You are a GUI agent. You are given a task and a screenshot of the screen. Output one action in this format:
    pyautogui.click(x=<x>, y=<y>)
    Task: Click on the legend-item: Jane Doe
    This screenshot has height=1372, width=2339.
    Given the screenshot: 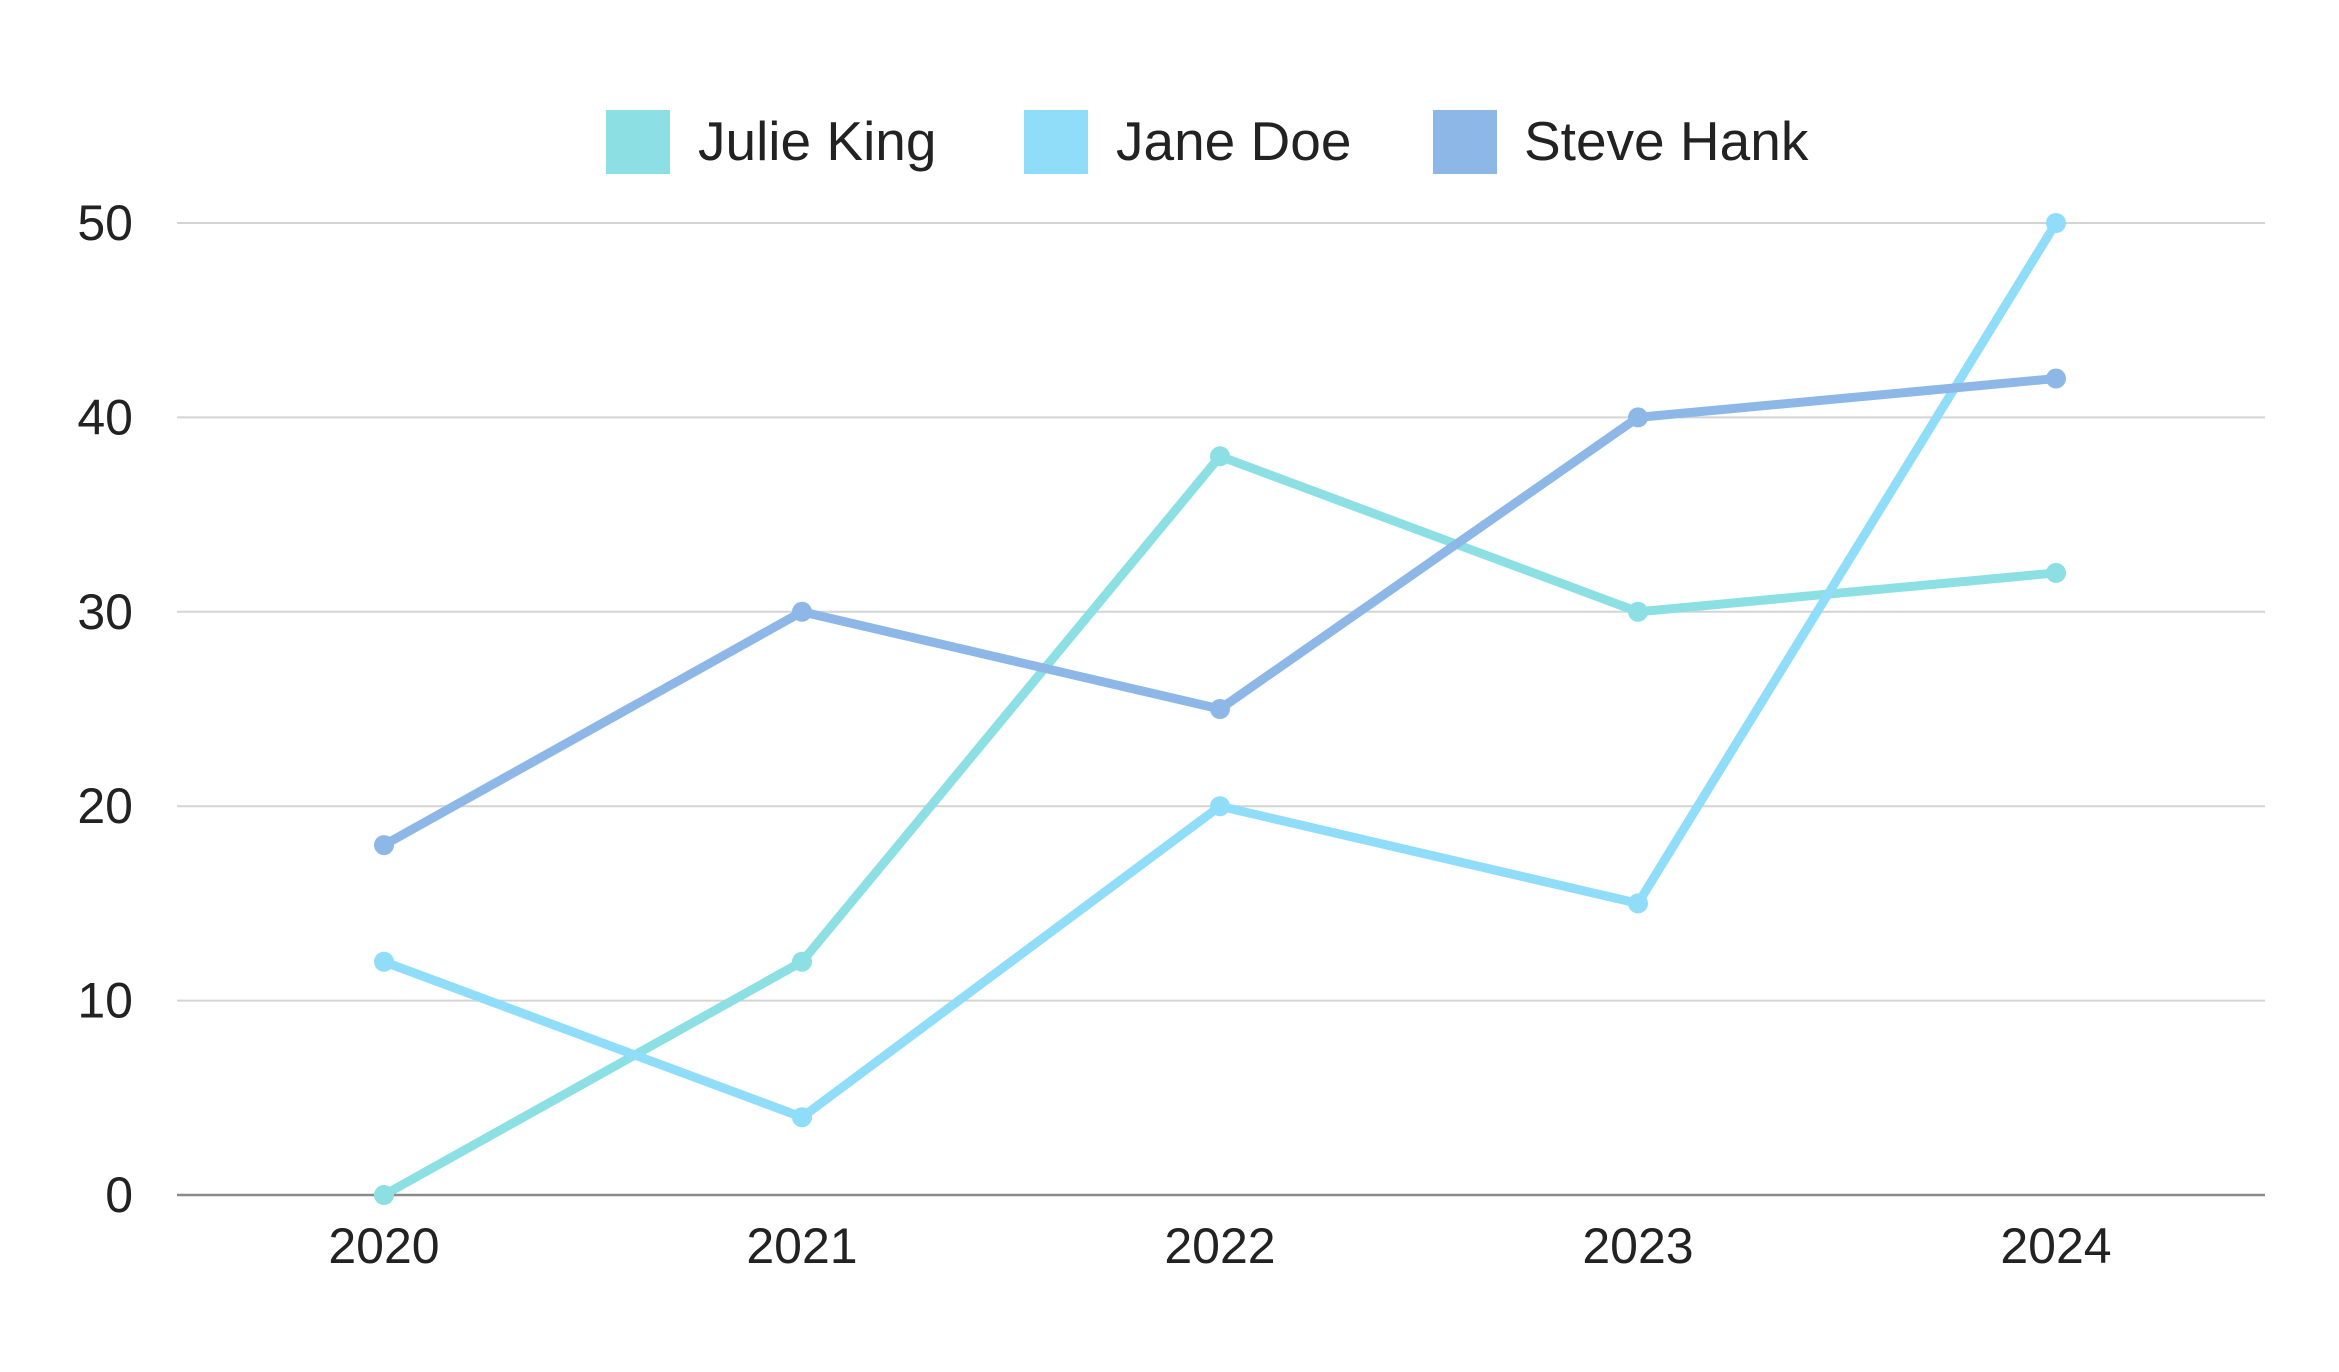 What is the action you would take?
    pyautogui.click(x=1187, y=142)
    